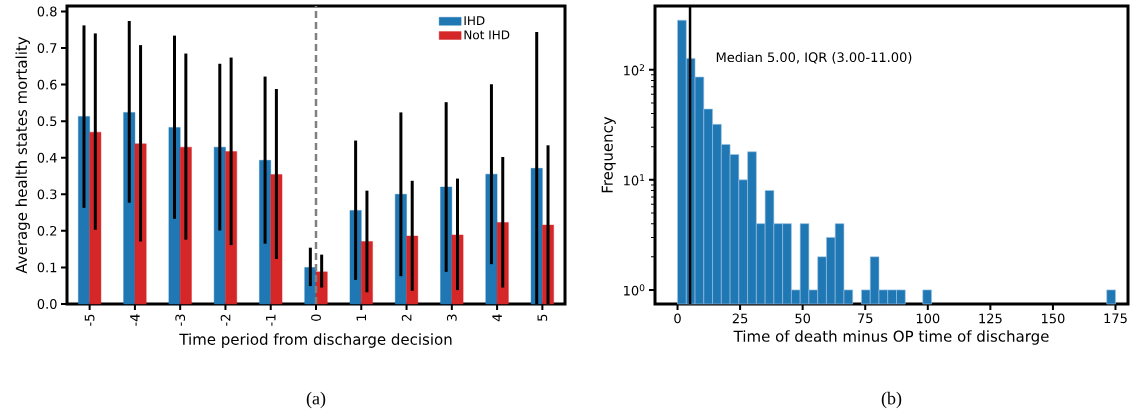 The image size is (1133, 416). Describe the element at coordinates (634, 180) in the screenshot. I see `y-tick-label: 10$^{1}$` at that location.